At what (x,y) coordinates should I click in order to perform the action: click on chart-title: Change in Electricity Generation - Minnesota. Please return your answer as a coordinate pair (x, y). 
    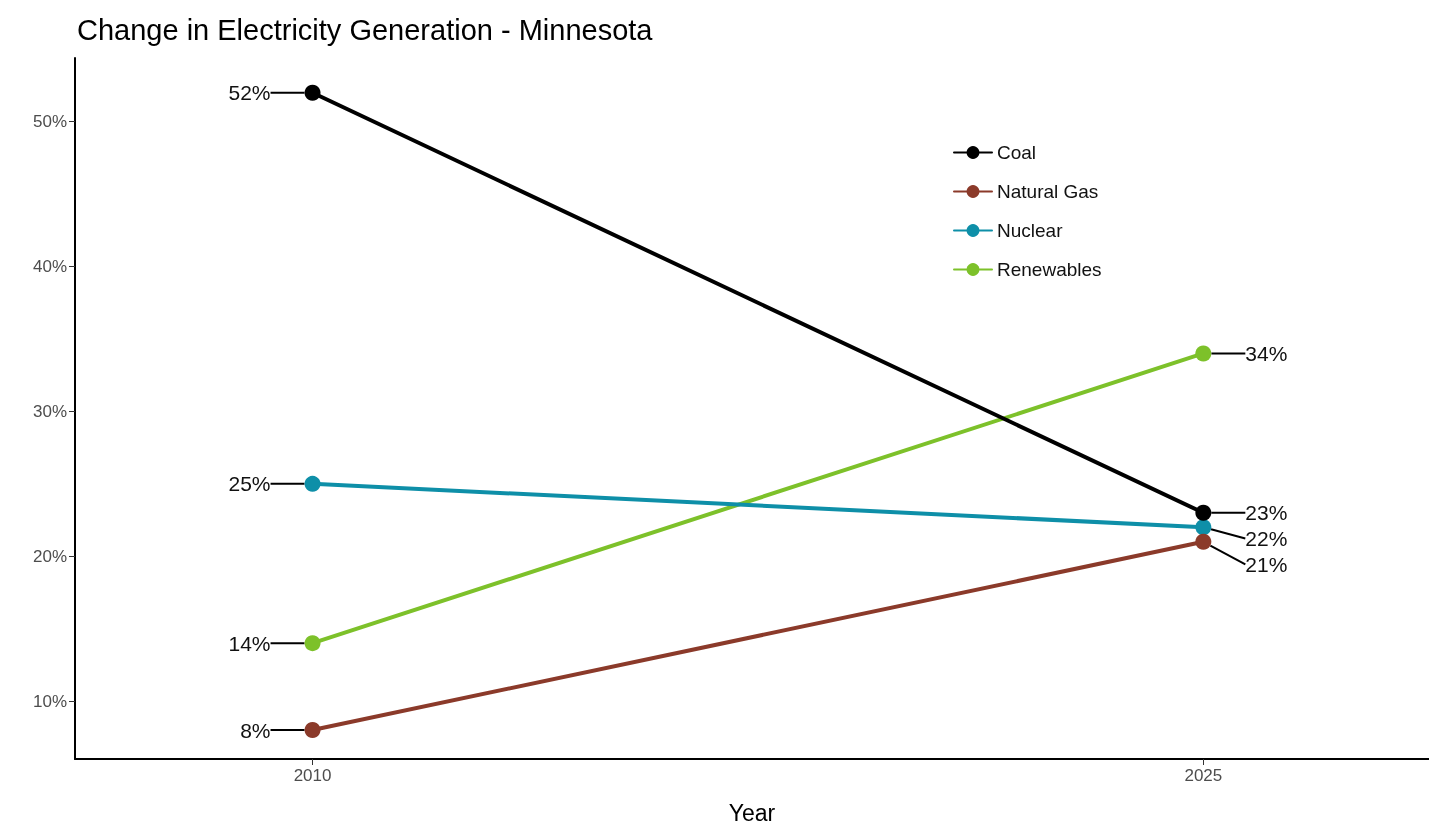
    Looking at the image, I should click on (365, 29).